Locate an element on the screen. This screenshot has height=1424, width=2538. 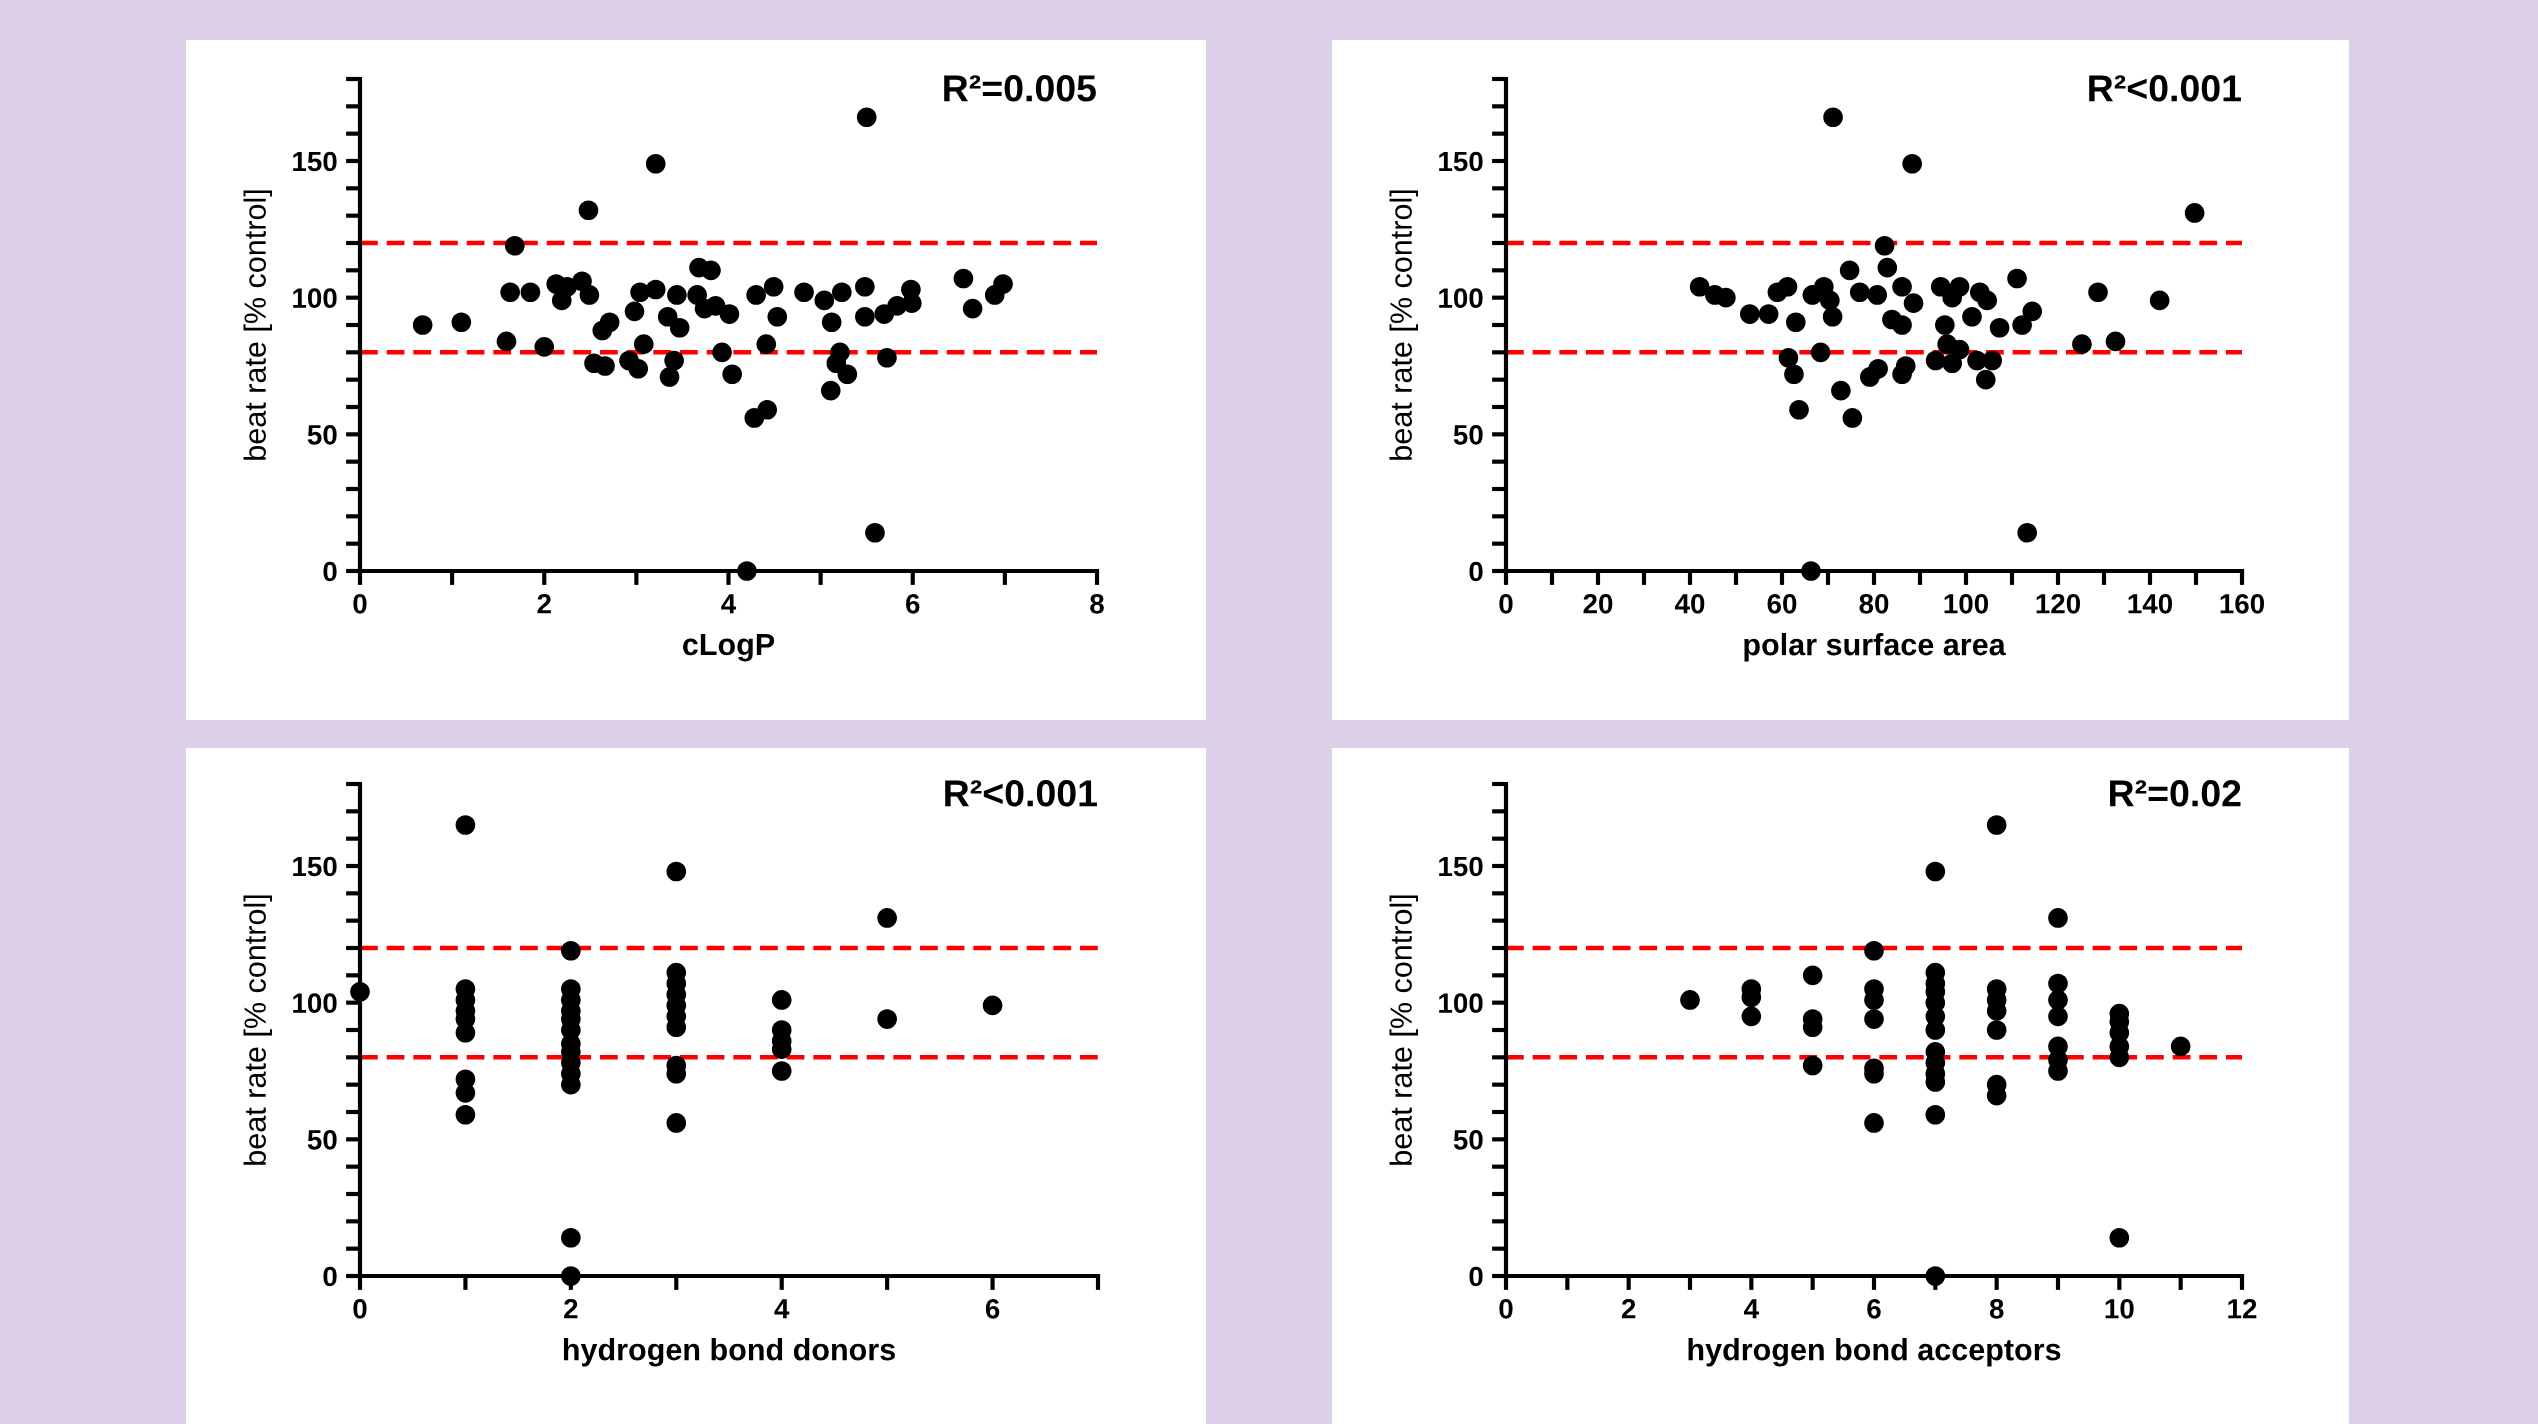
x-axis-title: cLogP is located at coordinates (729, 647).